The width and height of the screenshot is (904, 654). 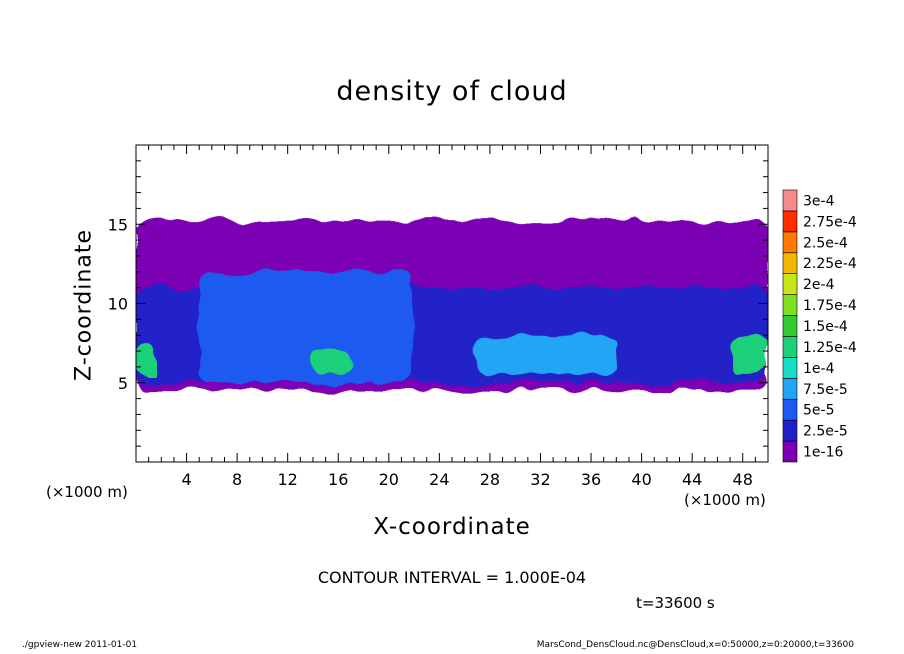 What do you see at coordinates (389, 479) in the screenshot?
I see `x-tick-label-20: 20` at bounding box center [389, 479].